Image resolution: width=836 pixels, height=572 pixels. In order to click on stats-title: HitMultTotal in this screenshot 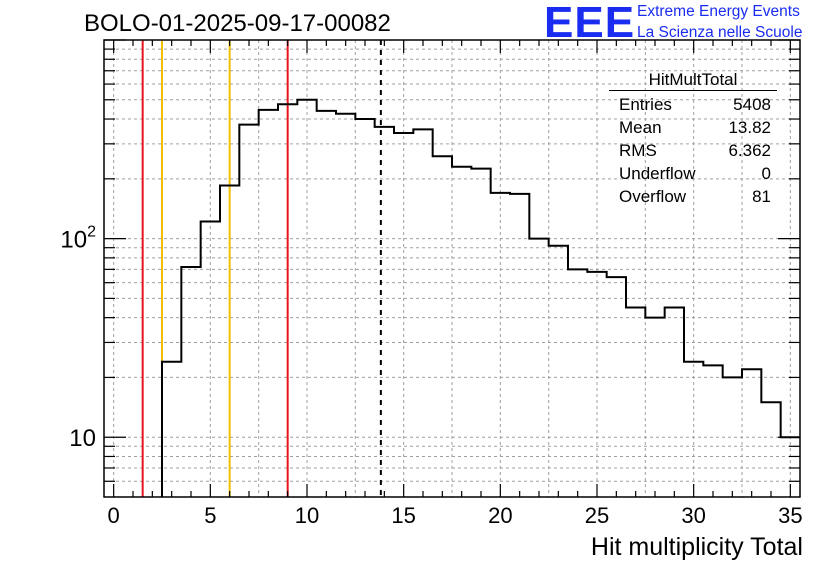, I will do `click(693, 80)`.